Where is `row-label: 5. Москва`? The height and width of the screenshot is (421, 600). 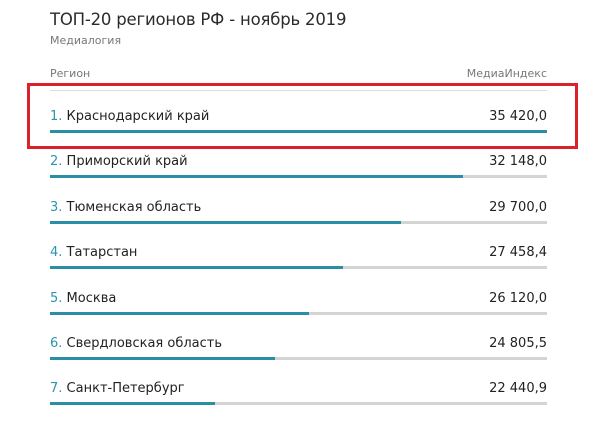 row-label: 5. Москва is located at coordinates (83, 298).